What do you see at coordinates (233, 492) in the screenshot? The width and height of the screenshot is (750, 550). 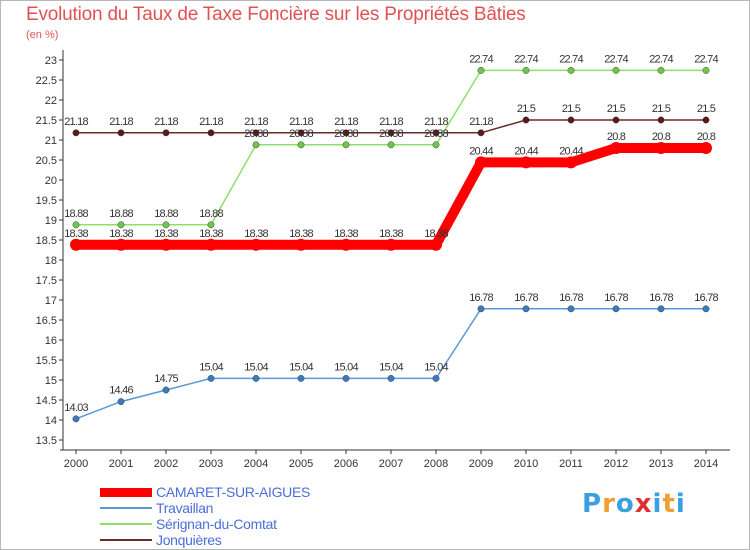 I see `legend-label: CAMARET-SUR-AIGUES` at bounding box center [233, 492].